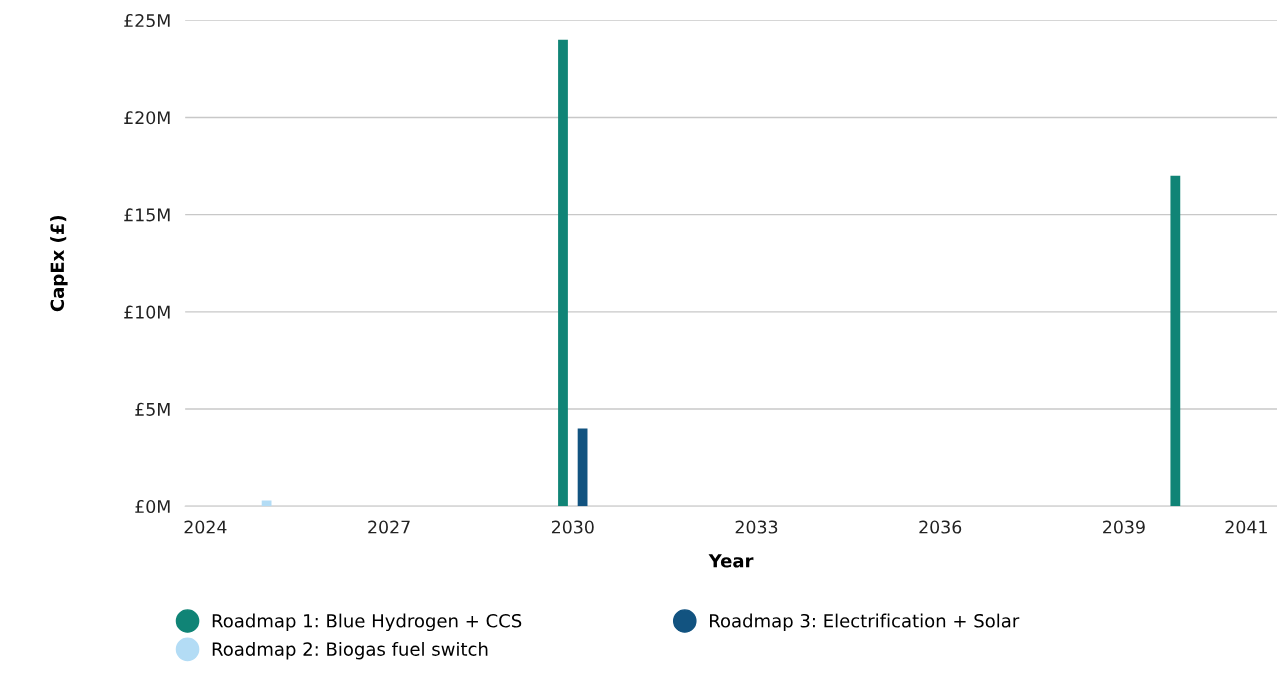  What do you see at coordinates (731, 561) in the screenshot?
I see `x-axis-title: Year` at bounding box center [731, 561].